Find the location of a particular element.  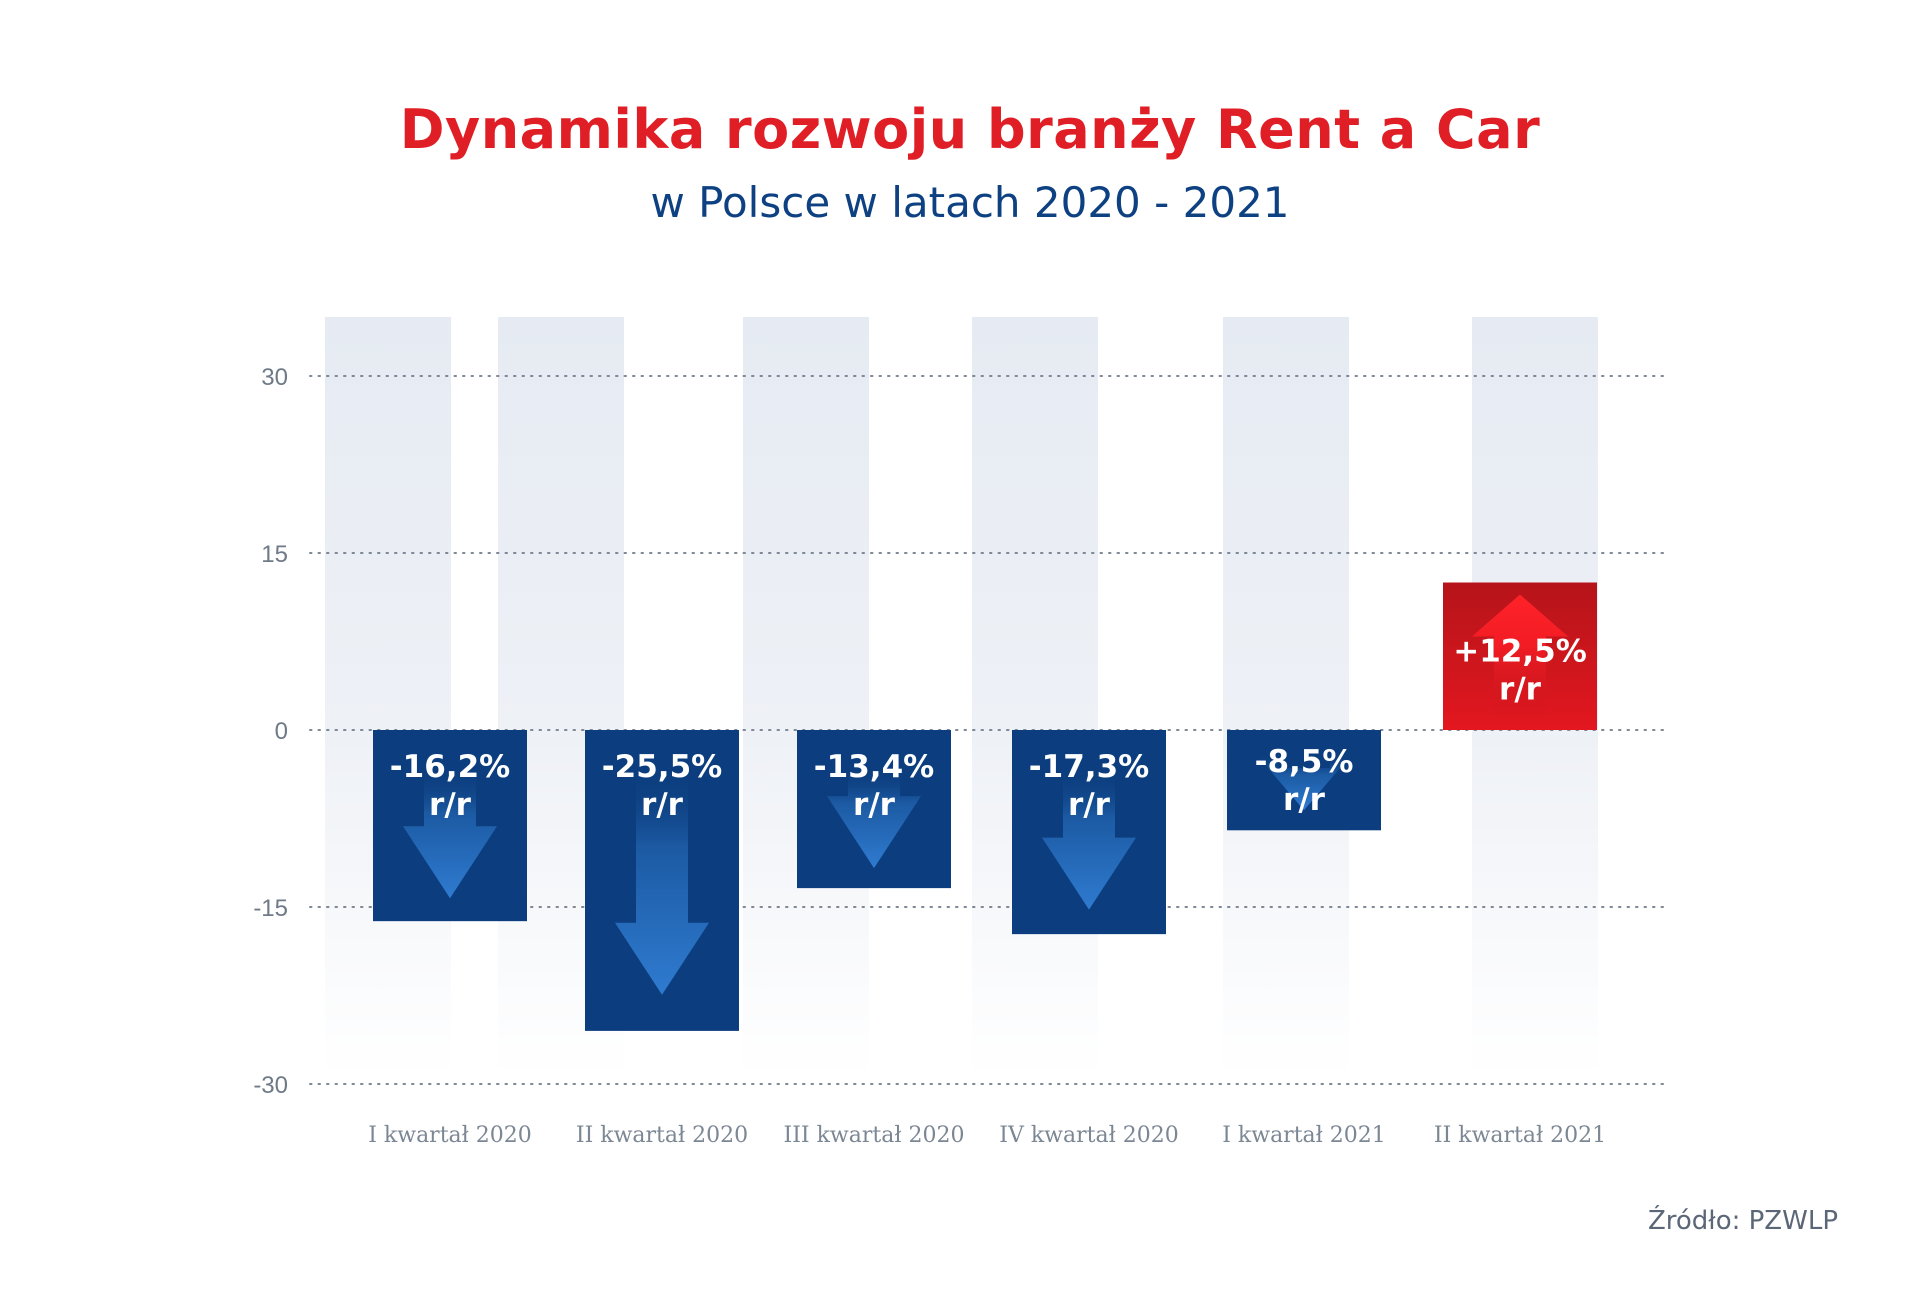

bar-group: -25,5%r/r is located at coordinates (662, 880).